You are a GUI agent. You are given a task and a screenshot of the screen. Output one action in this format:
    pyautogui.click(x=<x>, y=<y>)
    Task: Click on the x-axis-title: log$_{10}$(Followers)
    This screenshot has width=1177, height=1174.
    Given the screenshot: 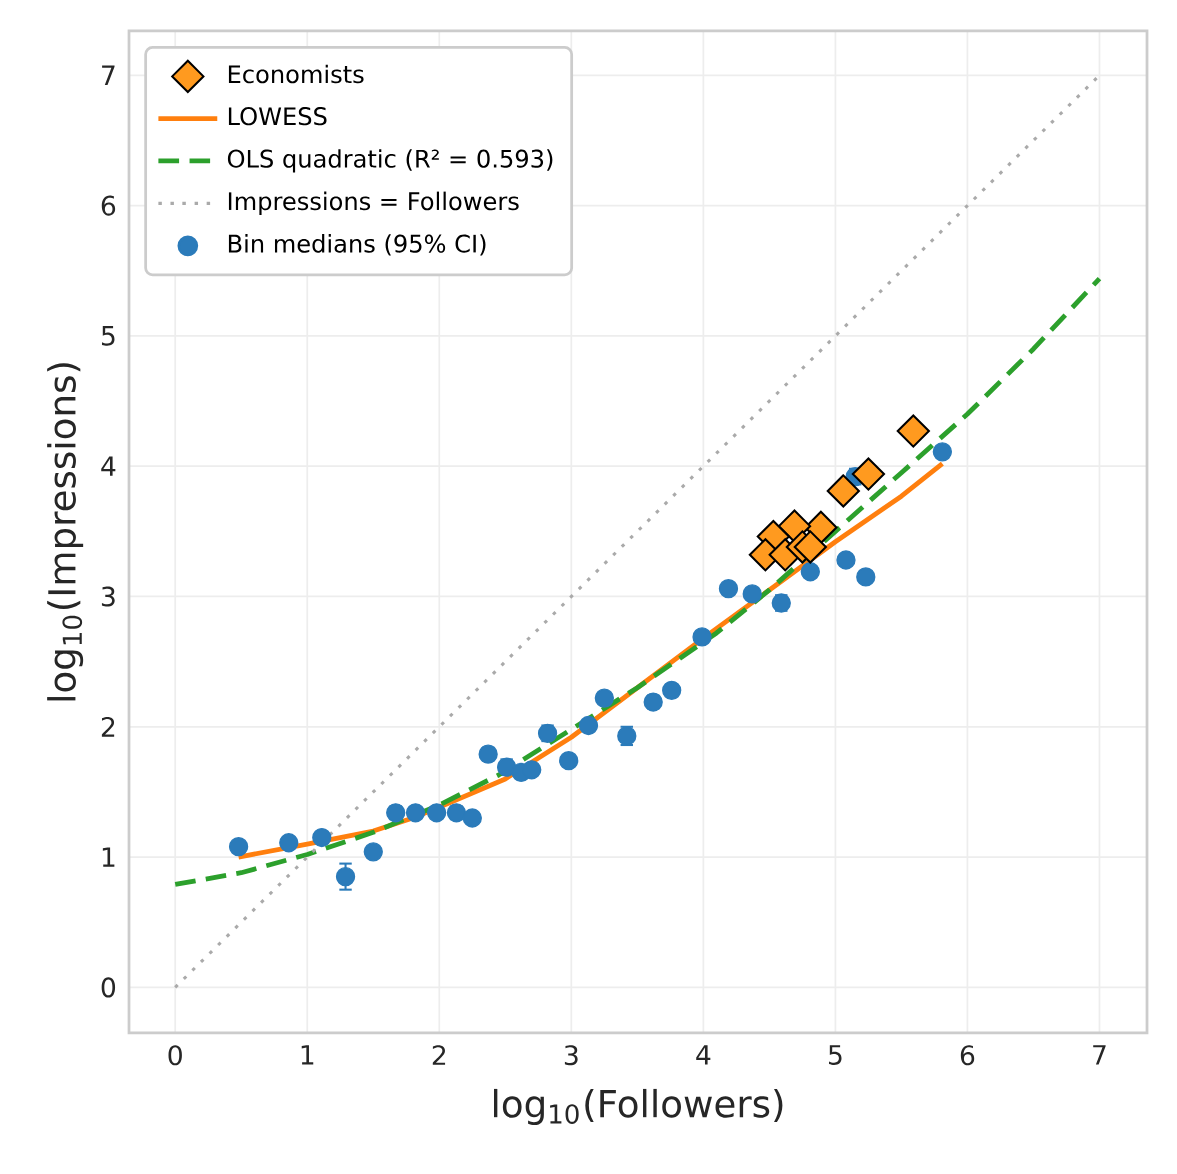 What is the action you would take?
    pyautogui.click(x=638, y=1106)
    